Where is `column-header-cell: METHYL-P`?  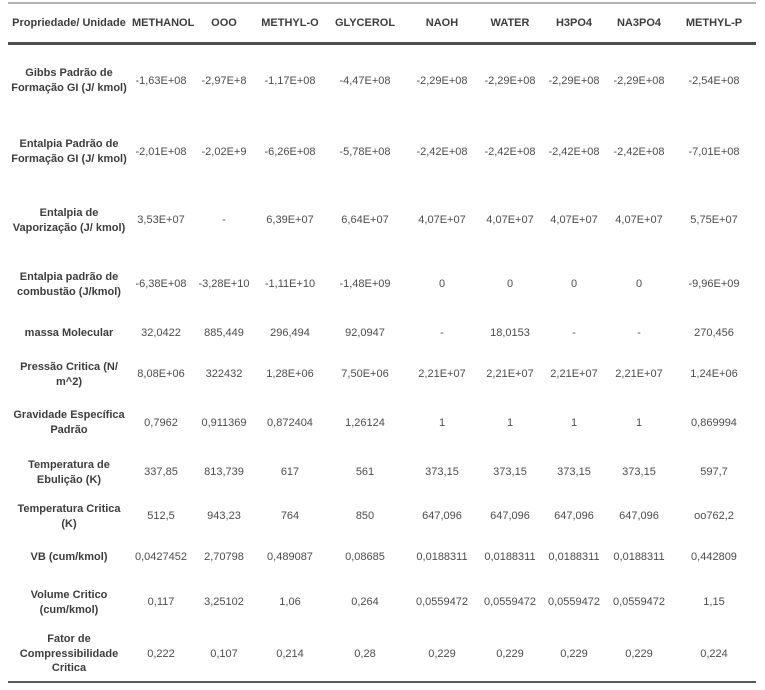
column-header-cell: METHYL-P is located at coordinates (714, 24).